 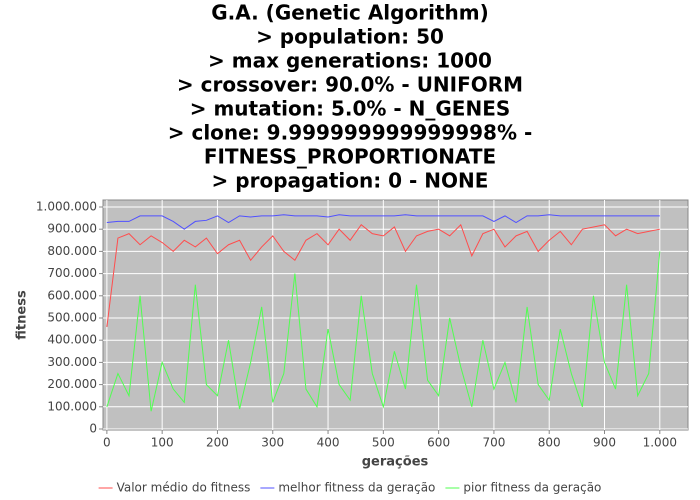 I want to click on y-tick-label: 700.000, so click(x=72, y=273).